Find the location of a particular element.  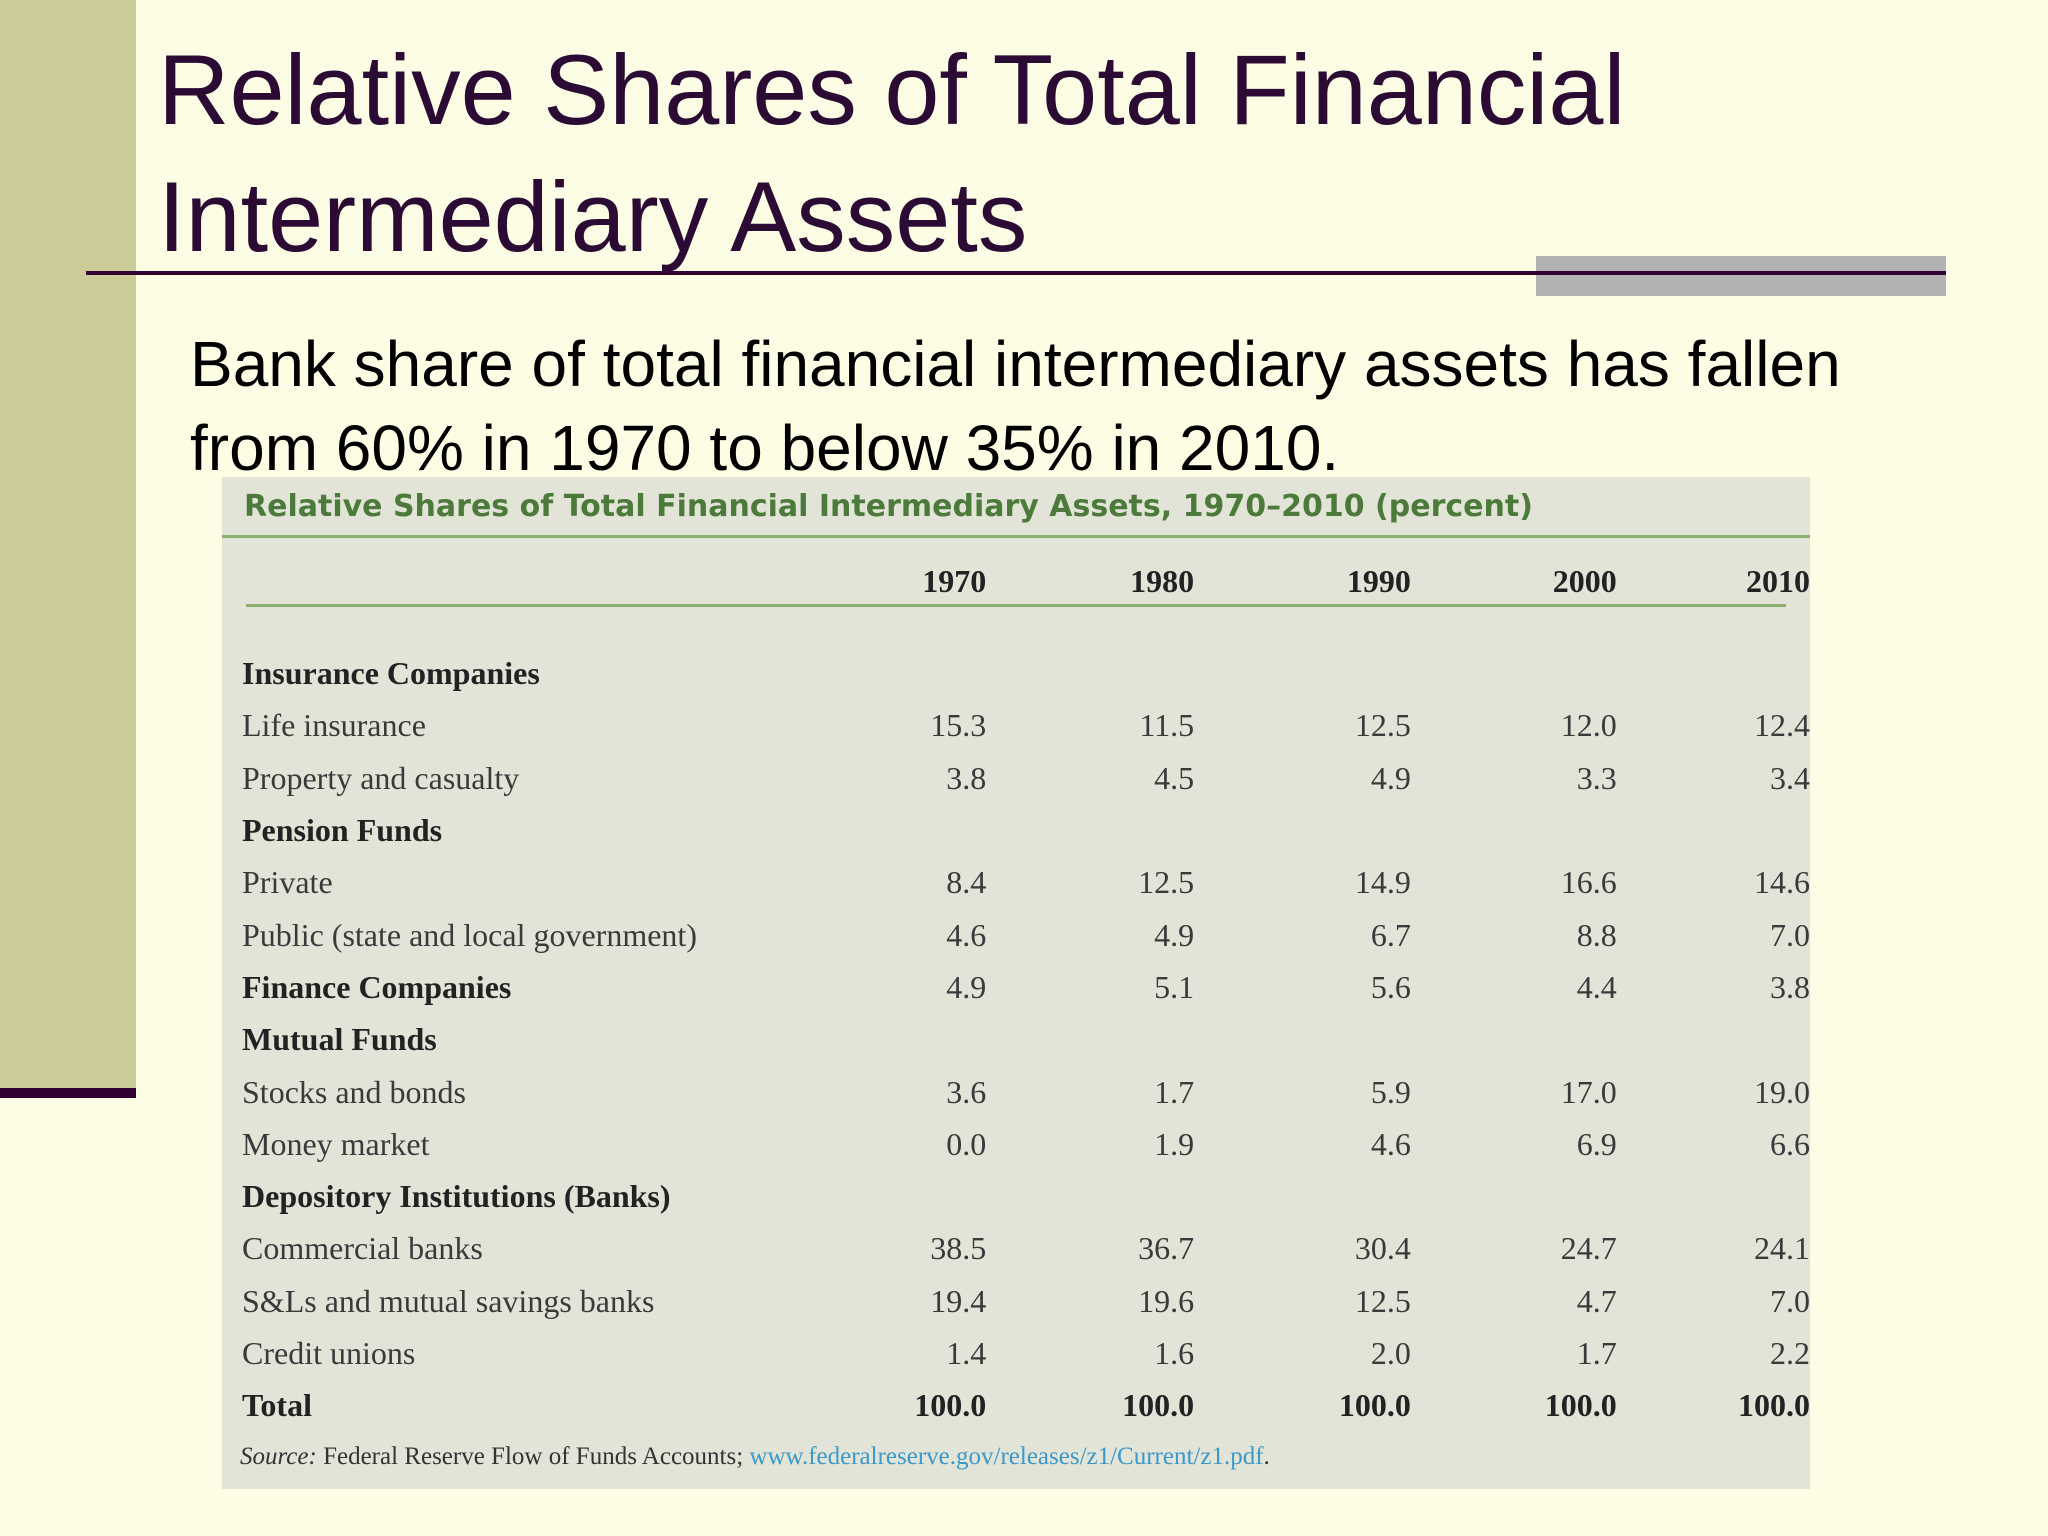

table-spacer-row is located at coordinates (1026, 629).